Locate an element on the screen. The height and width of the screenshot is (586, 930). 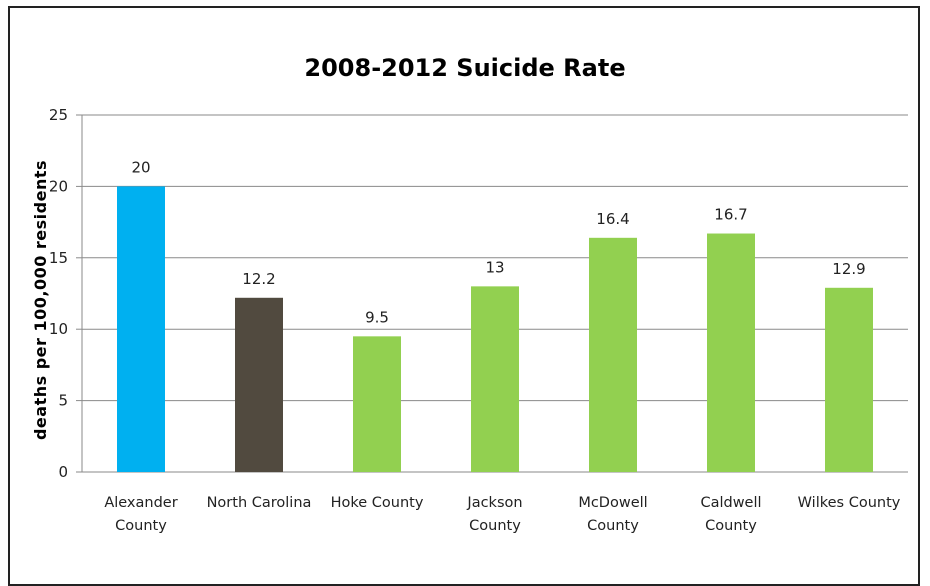
y-tick-label-4: 20 is located at coordinates (58, 186).